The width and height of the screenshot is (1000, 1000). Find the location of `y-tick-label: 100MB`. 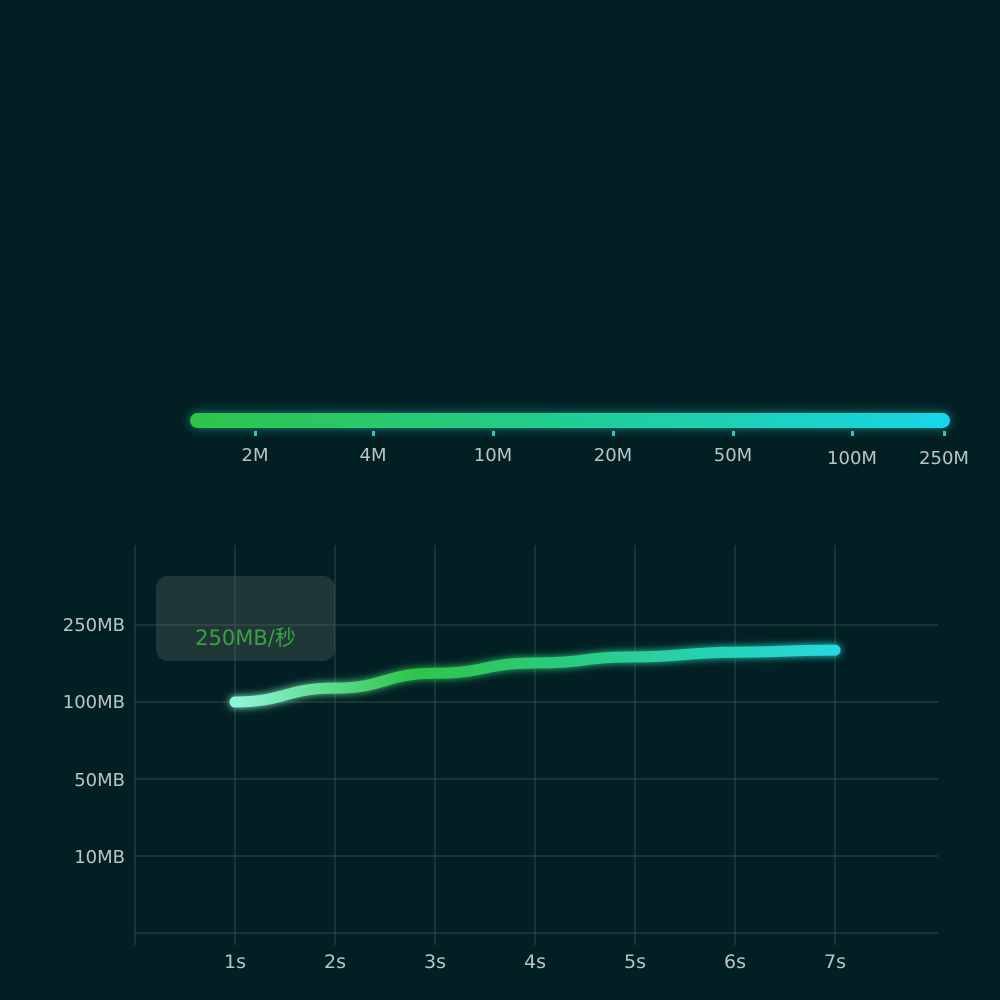

y-tick-label: 100MB is located at coordinates (94, 702).